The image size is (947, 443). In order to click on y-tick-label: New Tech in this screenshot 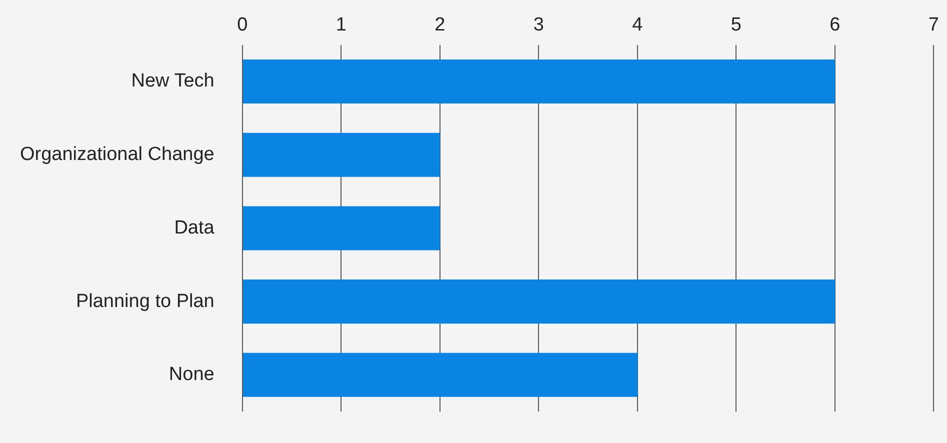, I will do `click(172, 81)`.